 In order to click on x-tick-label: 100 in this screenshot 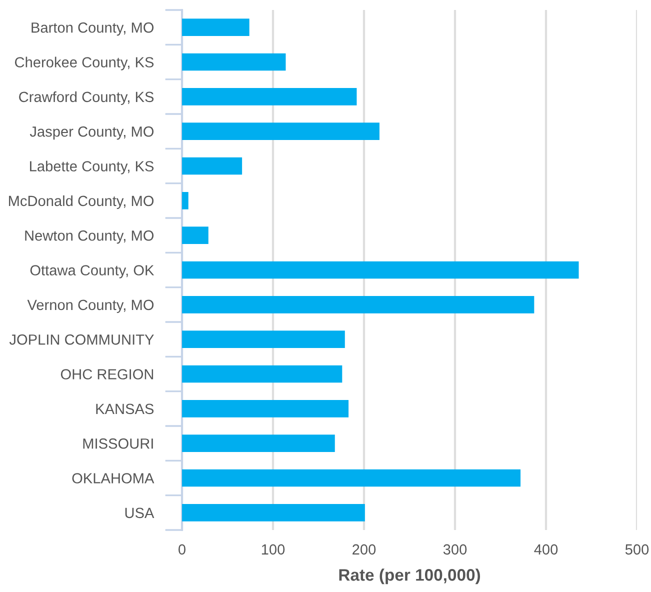, I will do `click(273, 549)`.